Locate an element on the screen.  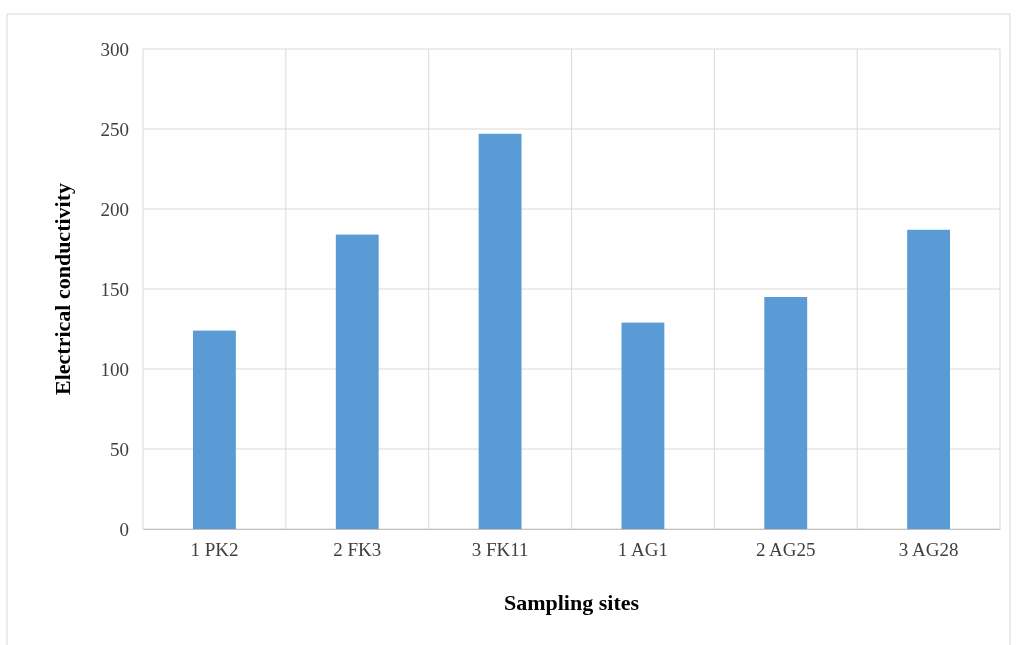
y-tick-label: 150 is located at coordinates (114, 289).